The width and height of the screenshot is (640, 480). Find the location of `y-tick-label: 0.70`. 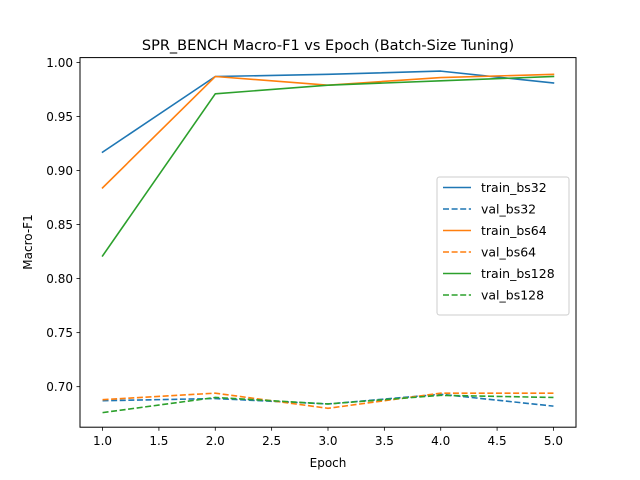

y-tick-label: 0.70 is located at coordinates (59, 387).